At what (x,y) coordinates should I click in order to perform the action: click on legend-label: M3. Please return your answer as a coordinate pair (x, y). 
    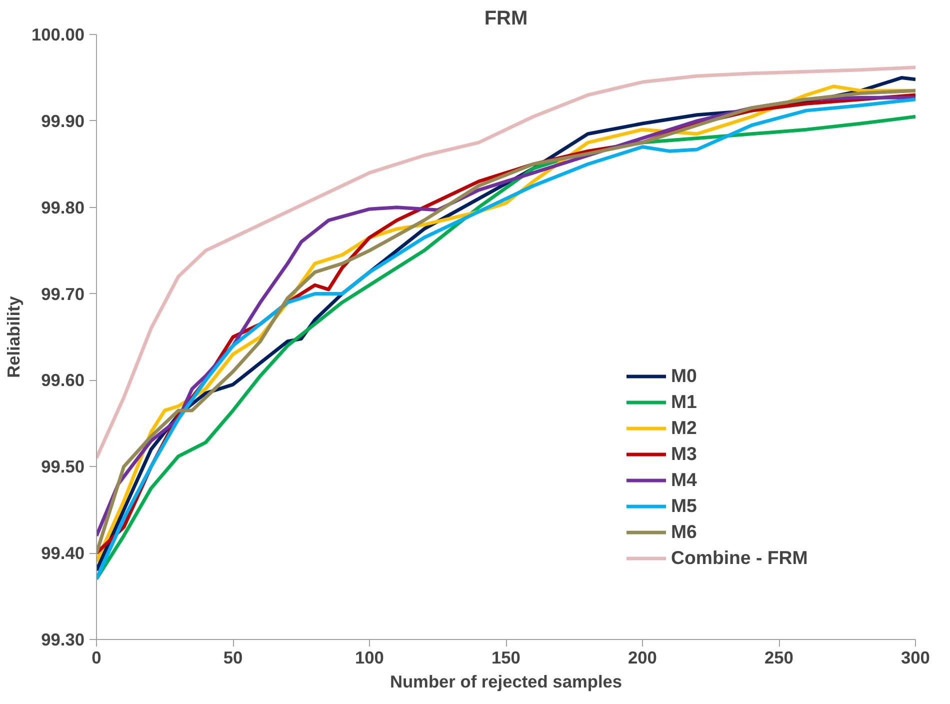
    Looking at the image, I should click on (684, 454).